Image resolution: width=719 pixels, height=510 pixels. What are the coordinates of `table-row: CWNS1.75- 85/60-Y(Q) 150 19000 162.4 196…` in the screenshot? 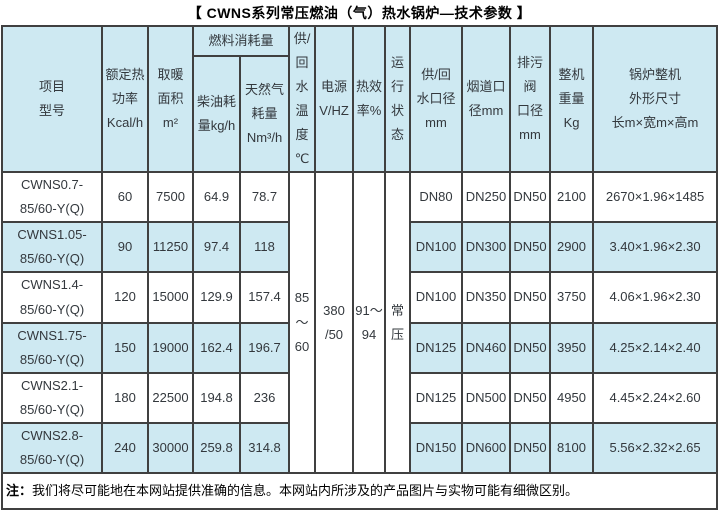 It's located at (360, 347).